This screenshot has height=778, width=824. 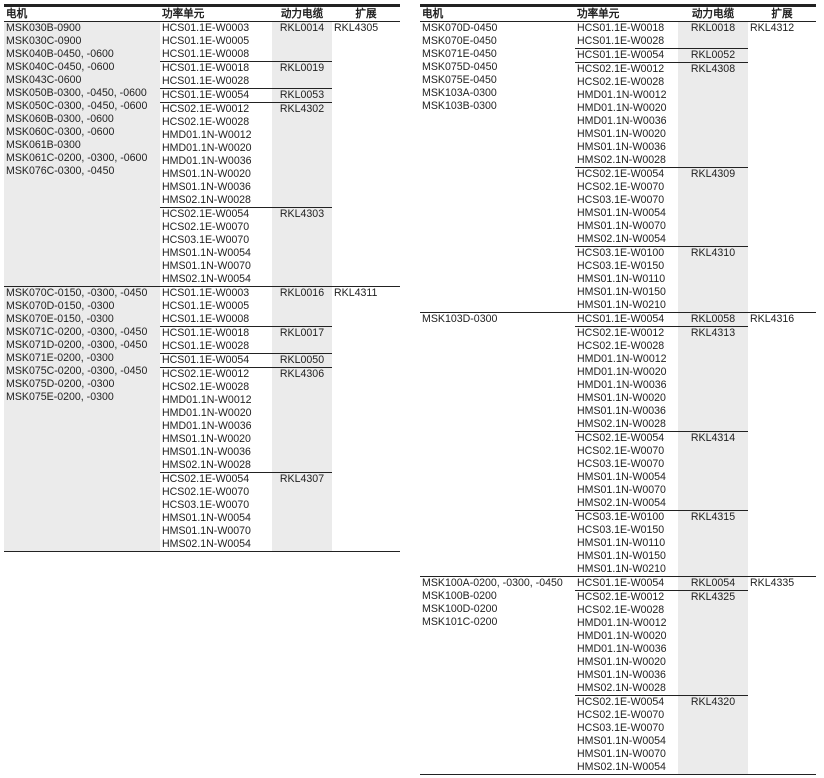 I want to click on power-unit-cell: HCS02.1E-W0012, so click(x=626, y=333).